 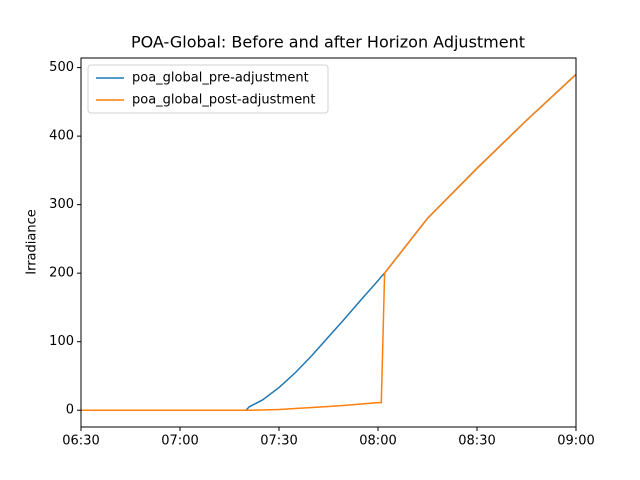 What do you see at coordinates (70, 410) in the screenshot?
I see `y-tick-label: 0` at bounding box center [70, 410].